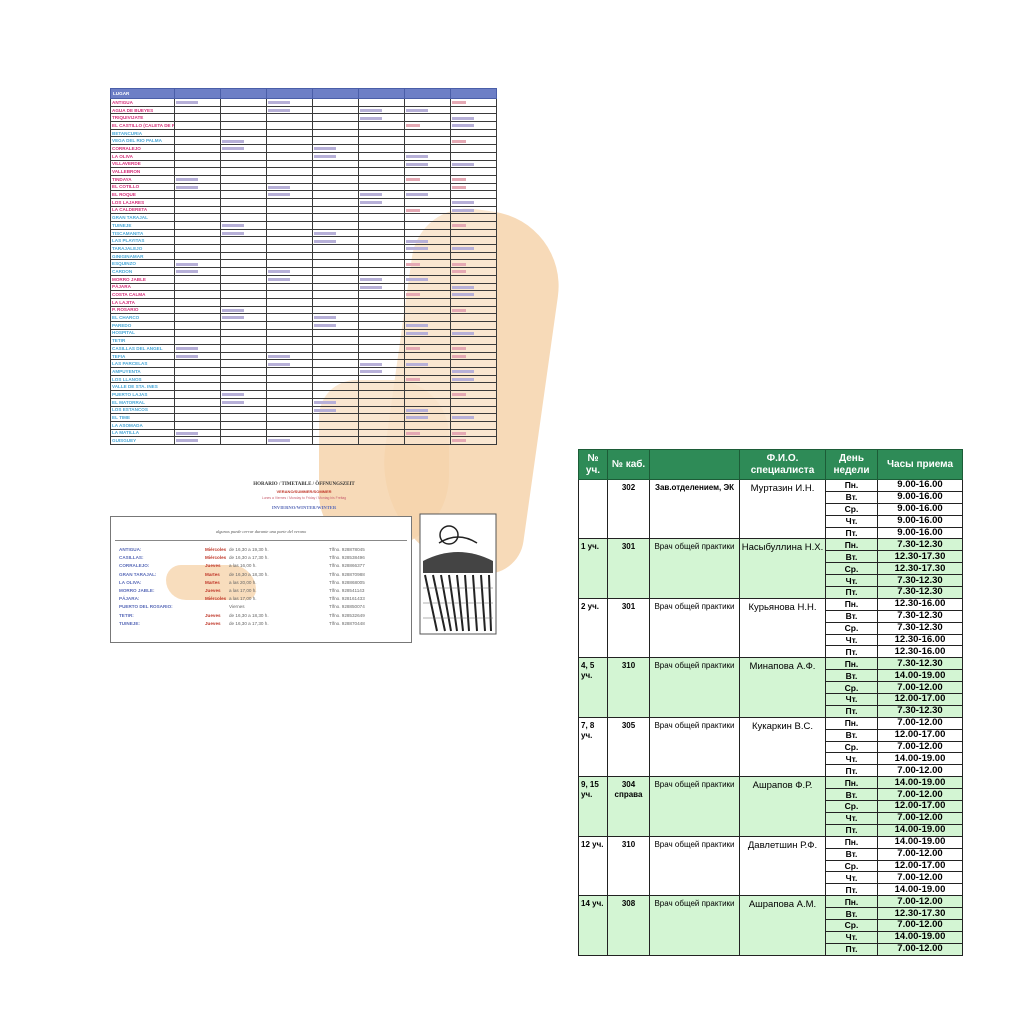 This screenshot has height=1024, width=1024. What do you see at coordinates (303, 156) in the screenshot?
I see `location-row: LA OLIVA` at bounding box center [303, 156].